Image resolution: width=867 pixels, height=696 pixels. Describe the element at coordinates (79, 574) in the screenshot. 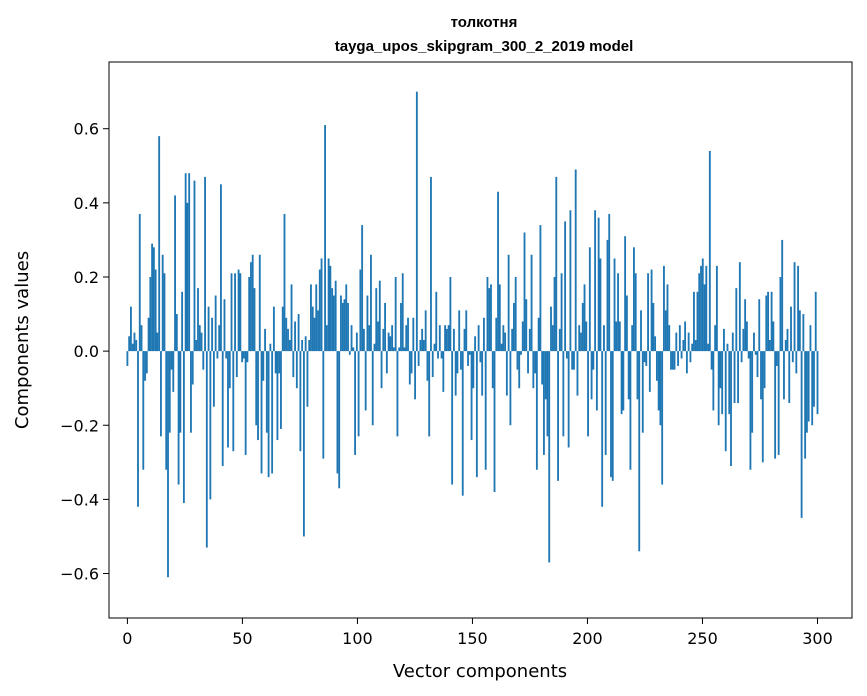

I see `y-tick-label: −0.6` at that location.